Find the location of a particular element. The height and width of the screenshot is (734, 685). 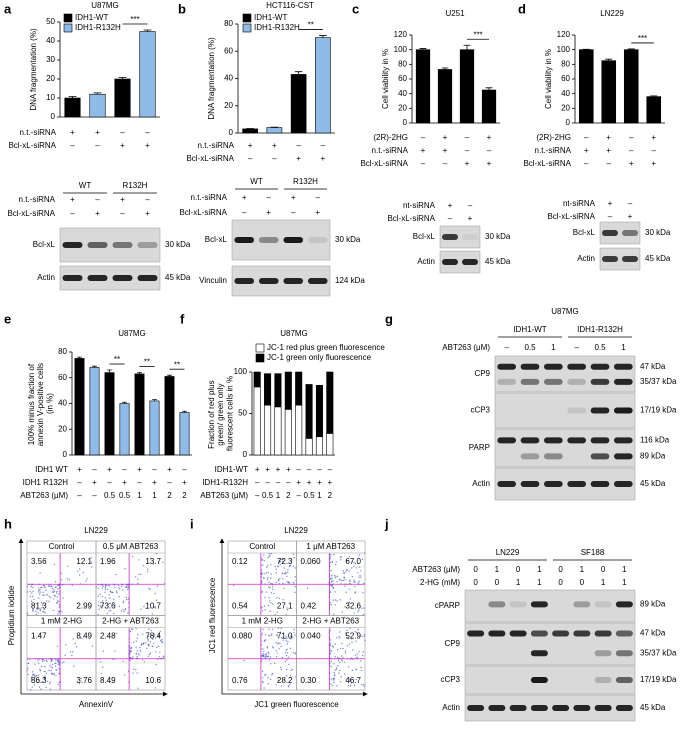

y-tick-label: 0 is located at coordinates (245, 454).